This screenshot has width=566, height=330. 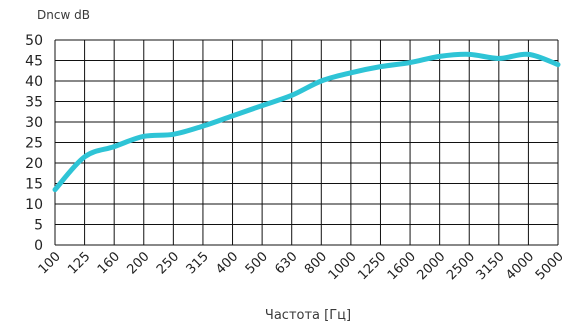 What do you see at coordinates (38, 226) in the screenshot?
I see `y-tick-label: 5` at bounding box center [38, 226].